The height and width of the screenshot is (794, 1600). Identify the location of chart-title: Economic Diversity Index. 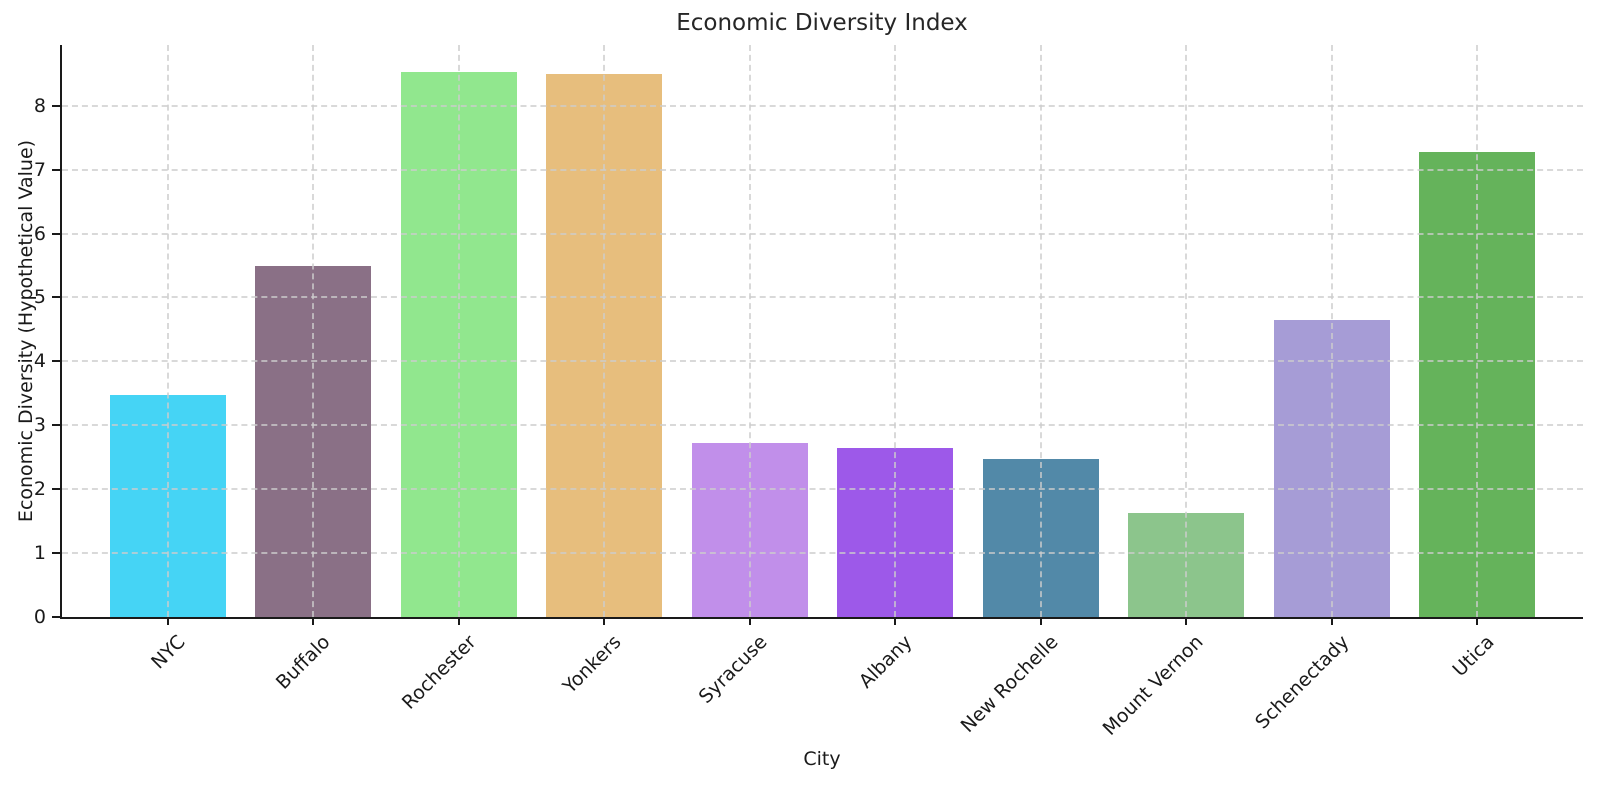
(822, 23).